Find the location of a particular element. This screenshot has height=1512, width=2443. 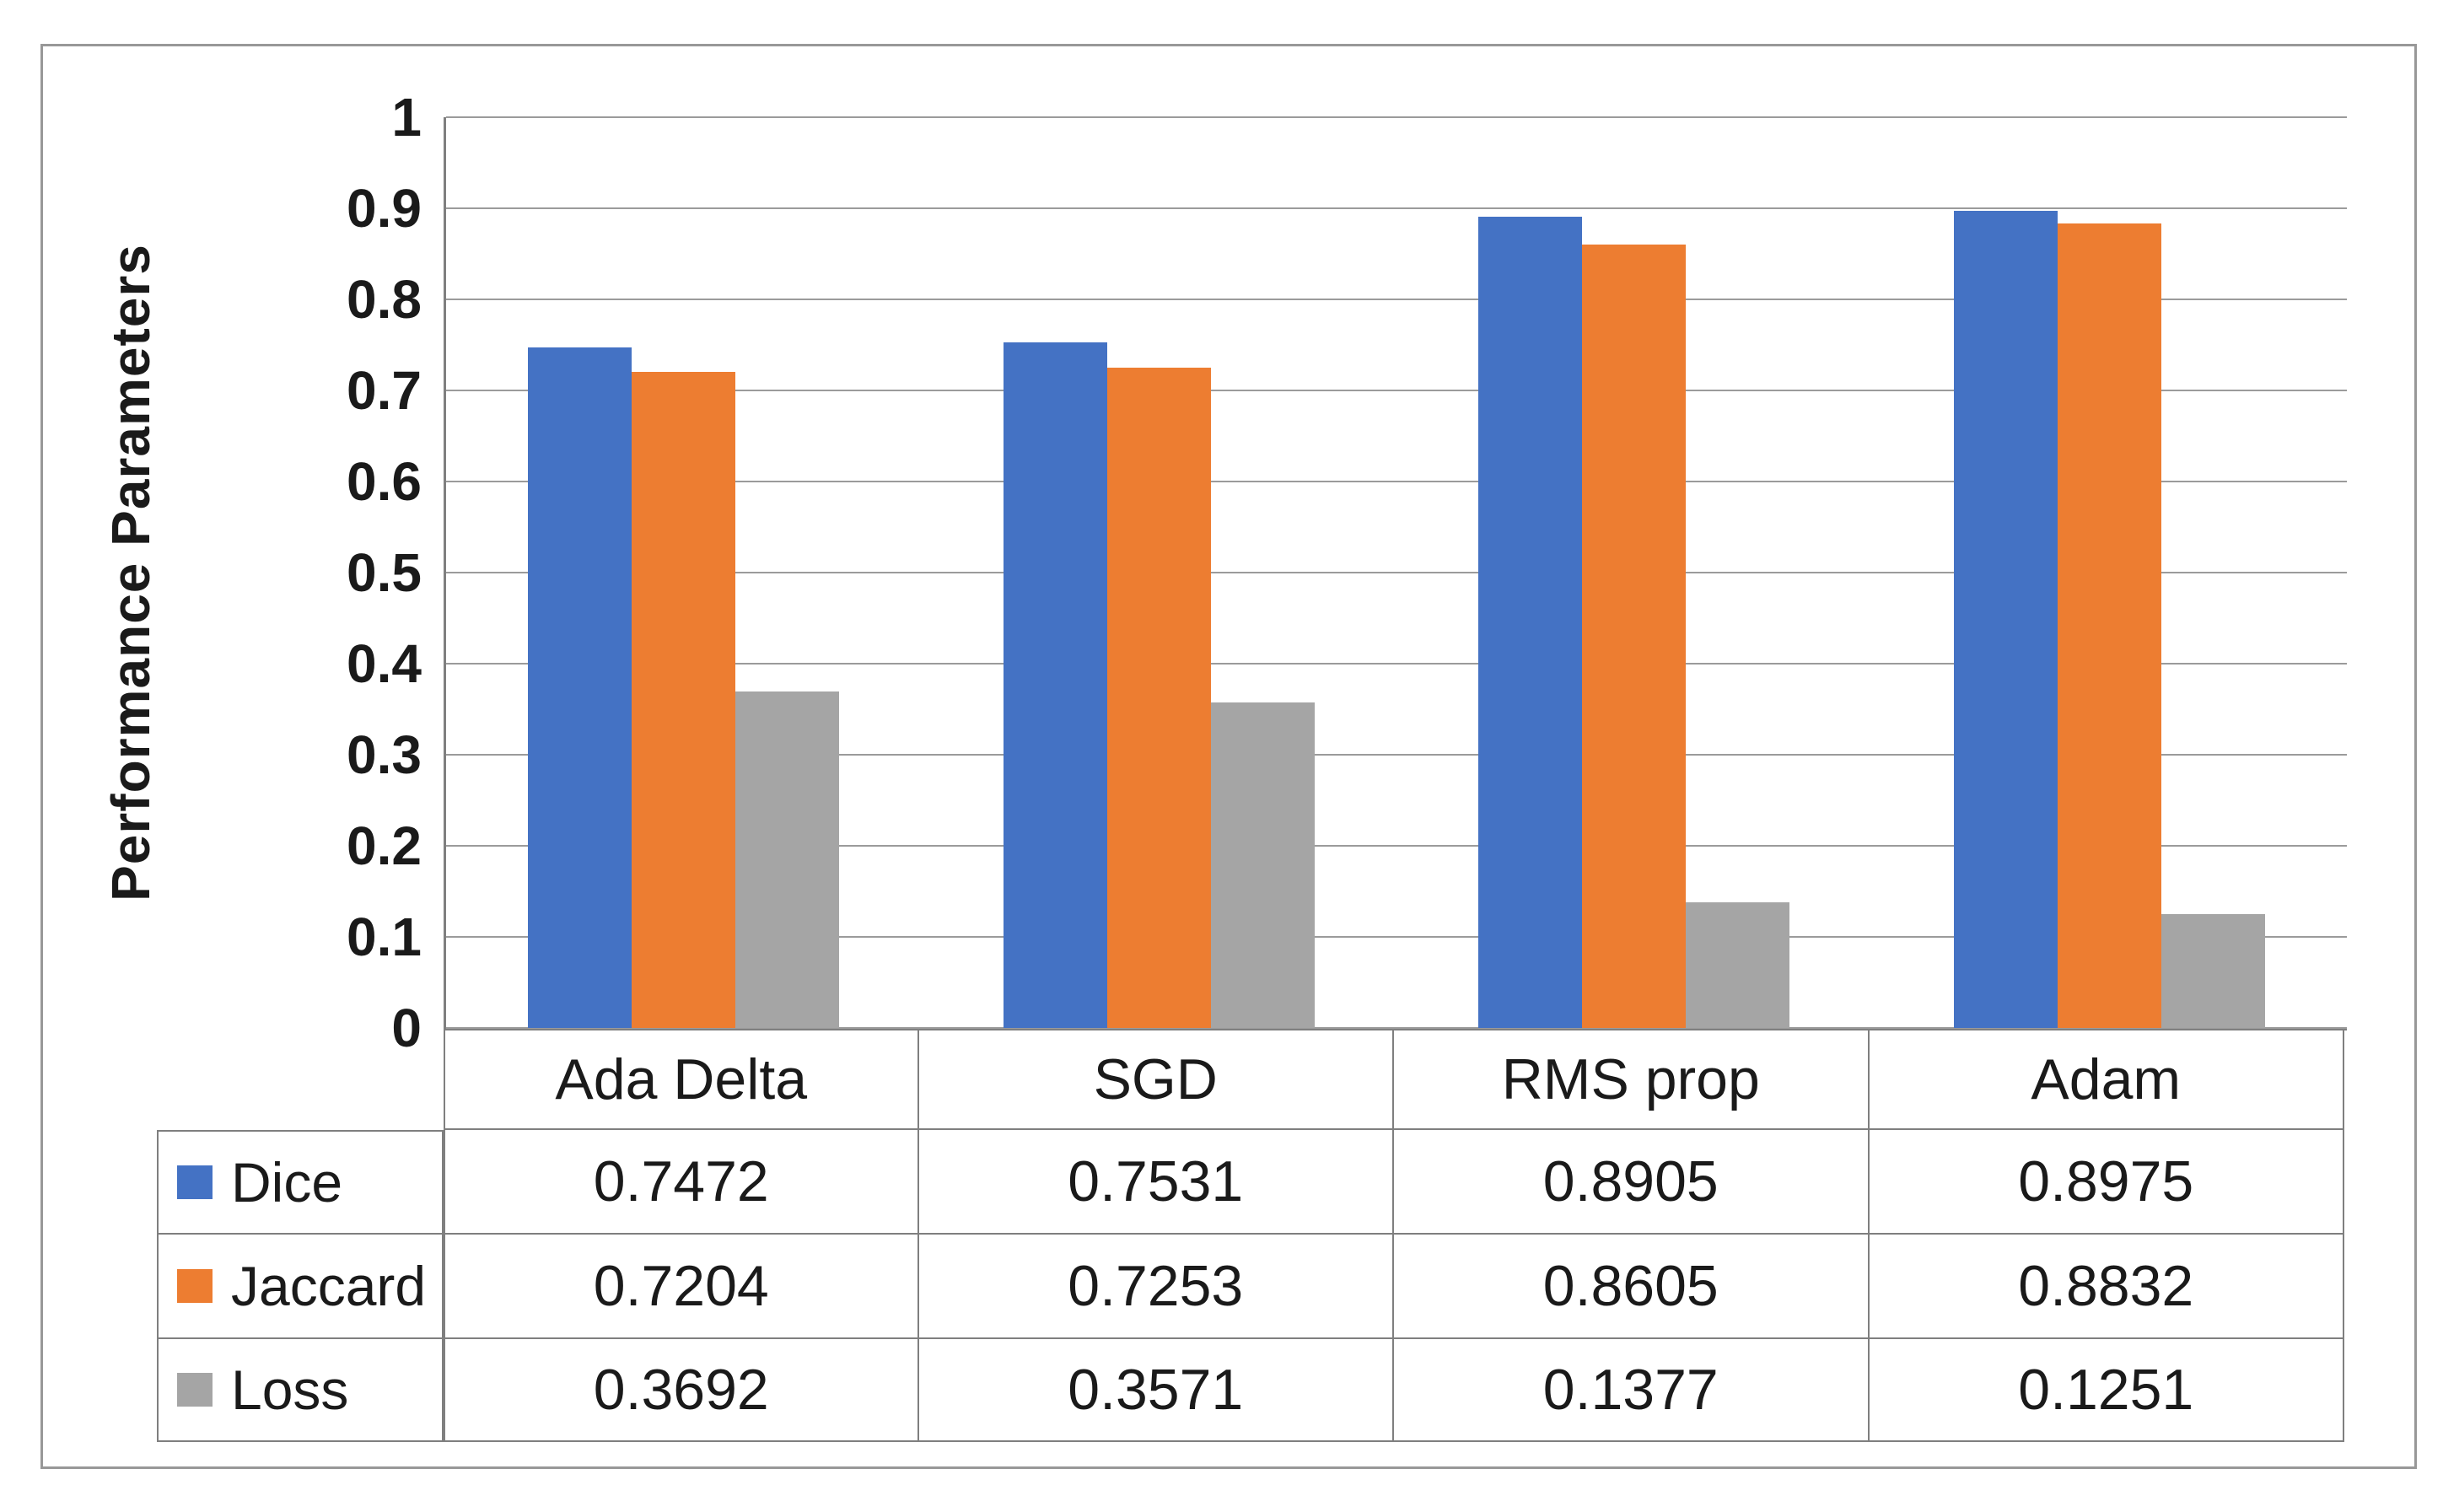

table-cell-jaccard-ada-delta: 0.7204 is located at coordinates (682, 1287).